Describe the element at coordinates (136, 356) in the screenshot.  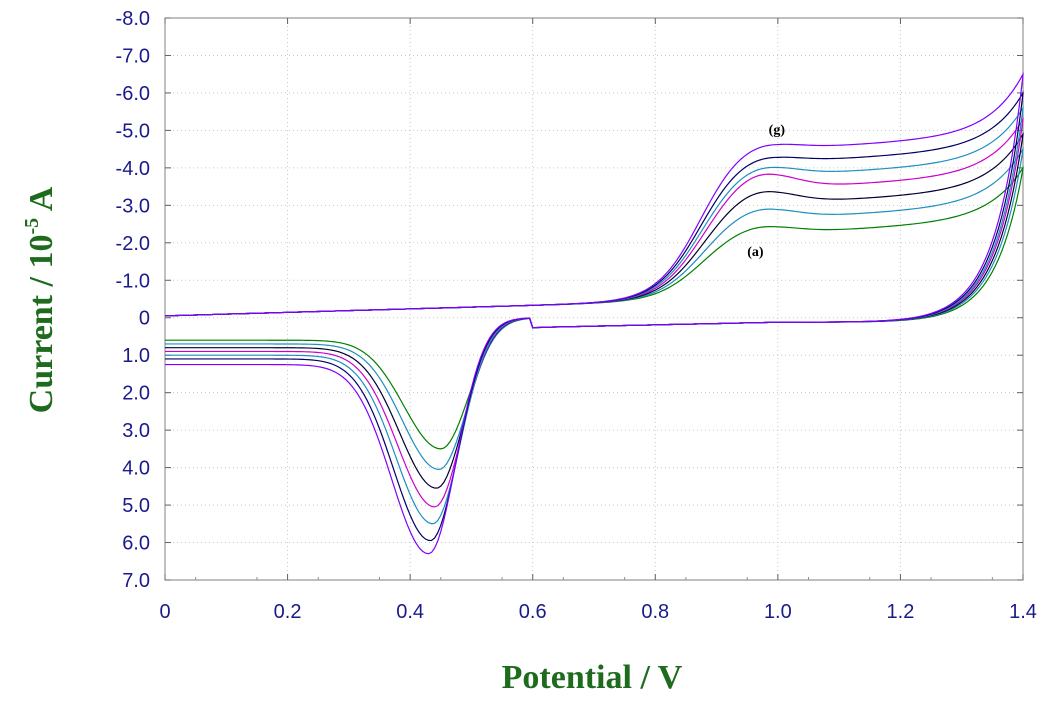
I see `y-tick-label: 1.0` at that location.